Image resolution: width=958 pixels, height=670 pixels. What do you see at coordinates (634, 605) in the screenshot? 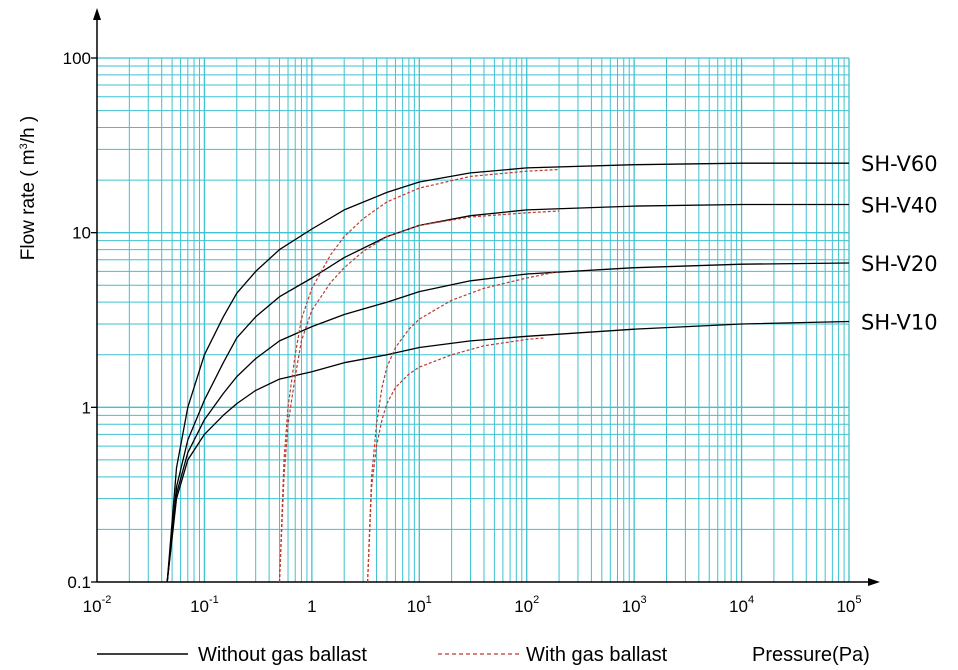
I see `x-tick-label: 10³` at bounding box center [634, 605].